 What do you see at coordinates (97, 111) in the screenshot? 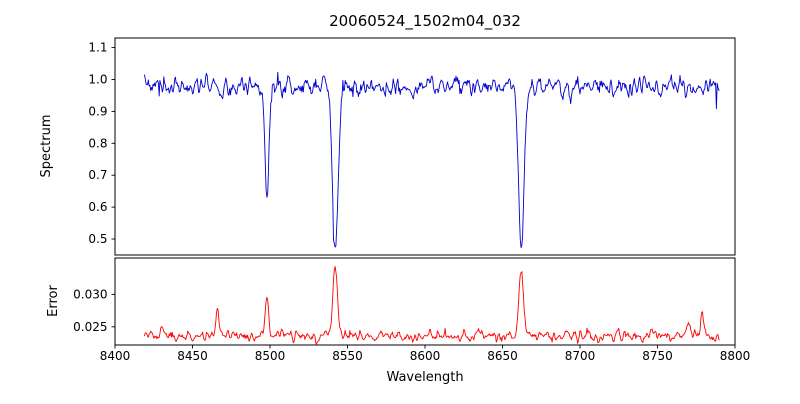
I see `y-tick-label: 0.9` at bounding box center [97, 111].